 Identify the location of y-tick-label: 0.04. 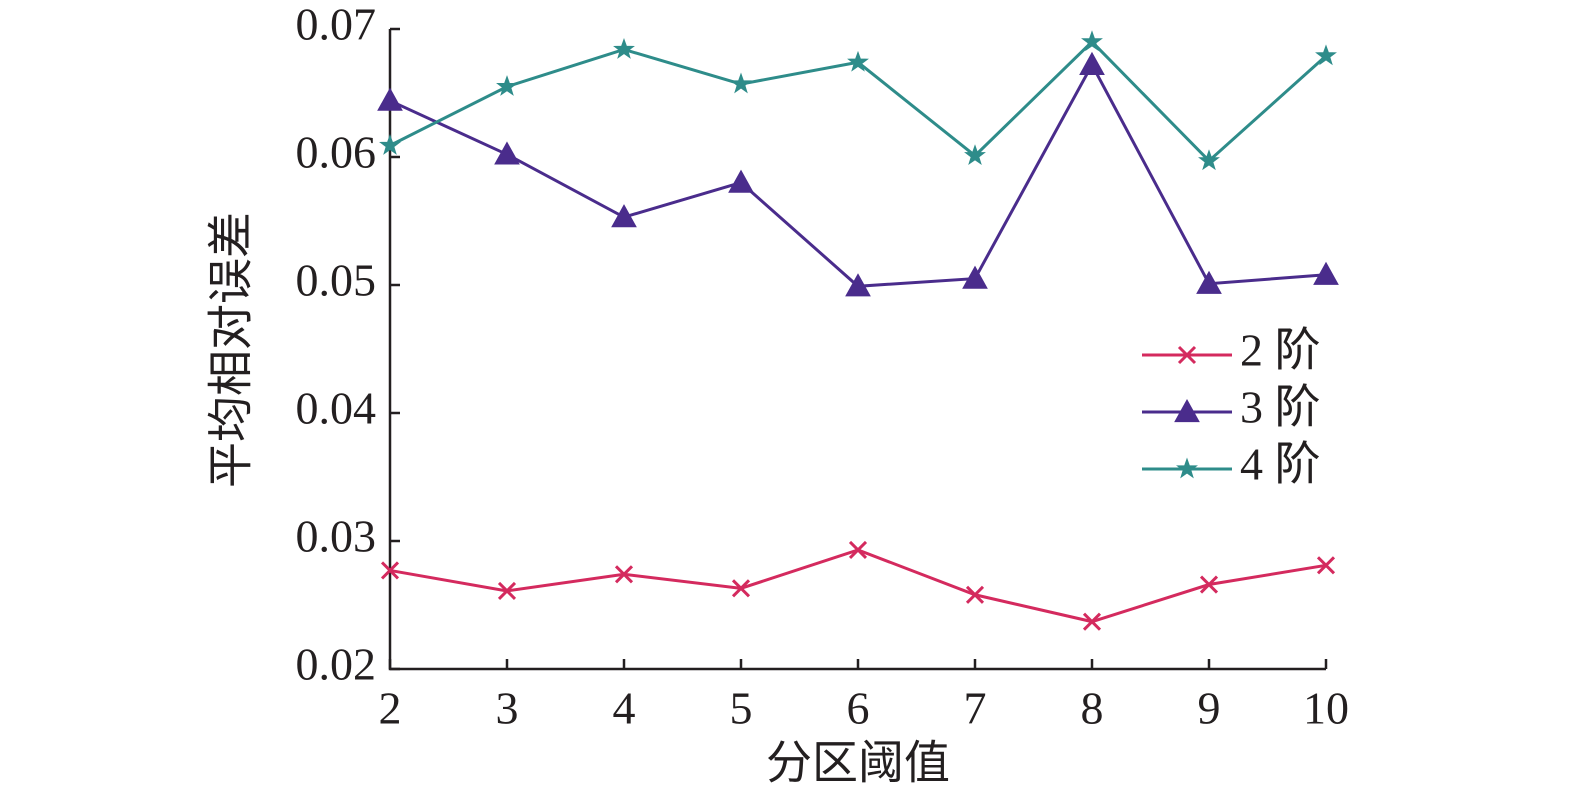
(336, 408).